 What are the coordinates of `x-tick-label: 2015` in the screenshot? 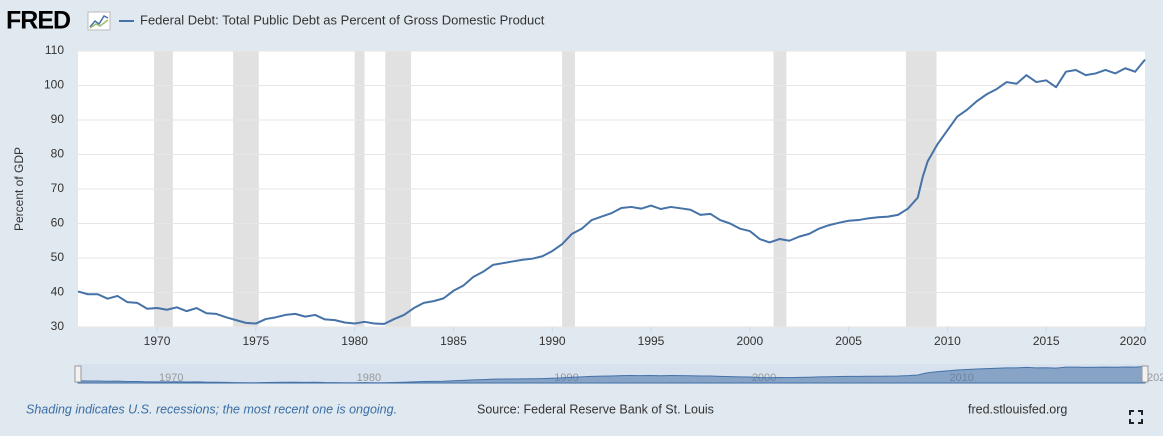 It's located at (1046, 341).